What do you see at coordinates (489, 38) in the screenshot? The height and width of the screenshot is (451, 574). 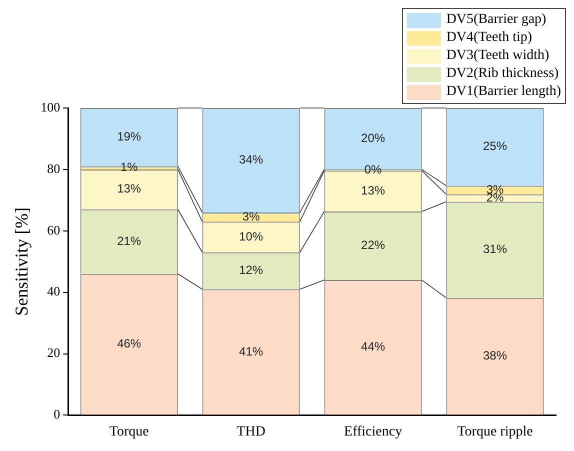 I see `legend-label: DV4(Teeth tip)` at bounding box center [489, 38].